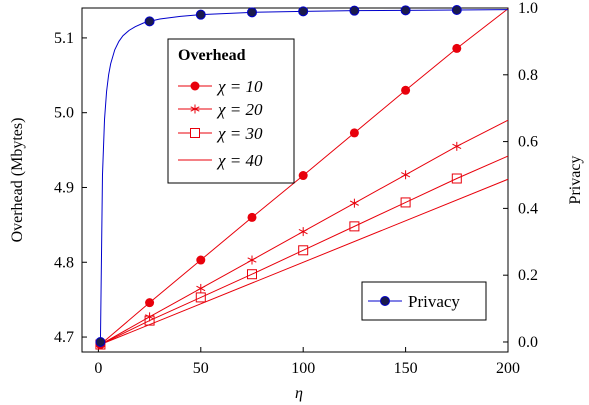 This screenshot has width=589, height=405. Describe the element at coordinates (239, 133) in the screenshot. I see `legend-label-chi30: χ = 30` at that location.